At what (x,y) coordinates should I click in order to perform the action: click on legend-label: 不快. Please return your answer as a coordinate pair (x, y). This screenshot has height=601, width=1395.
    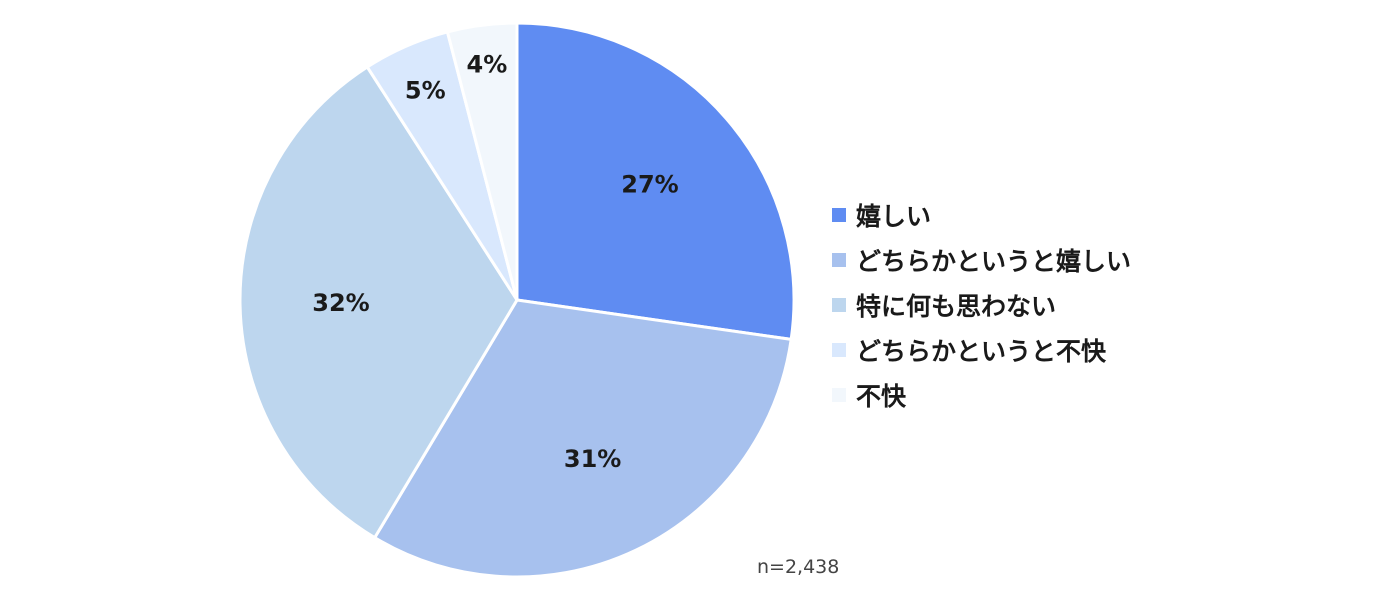
    Looking at the image, I should click on (881, 396).